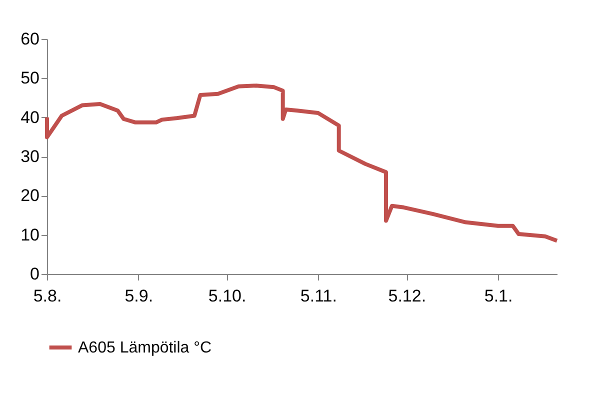 The image size is (608, 403). I want to click on x-tick-label: 5.10., so click(227, 296).